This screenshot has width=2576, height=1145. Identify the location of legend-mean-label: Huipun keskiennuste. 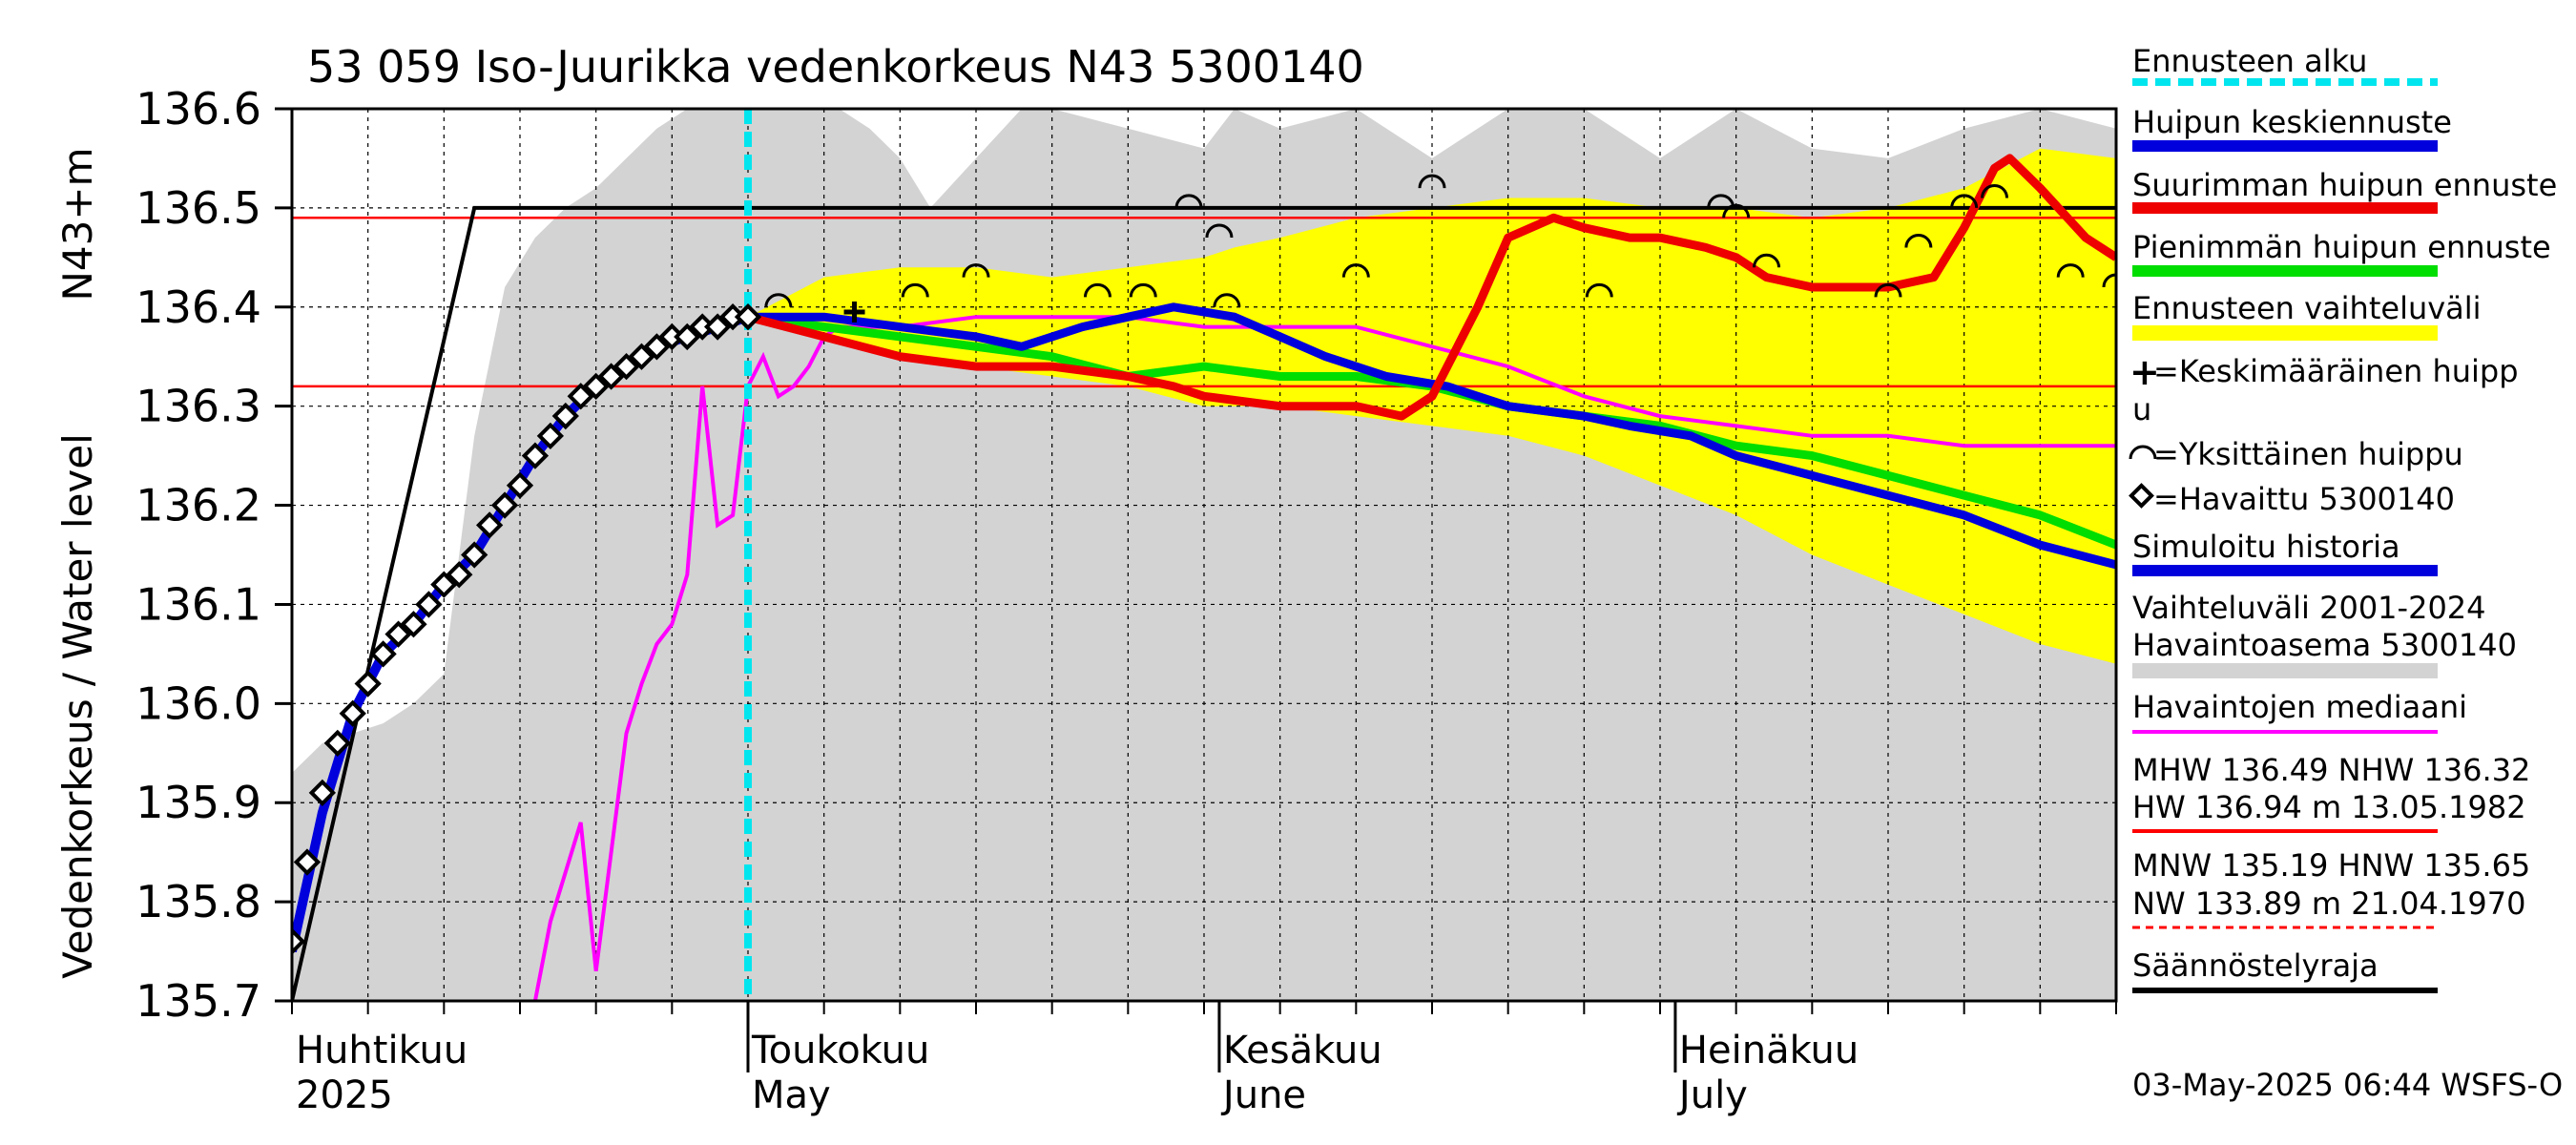
(2292, 122).